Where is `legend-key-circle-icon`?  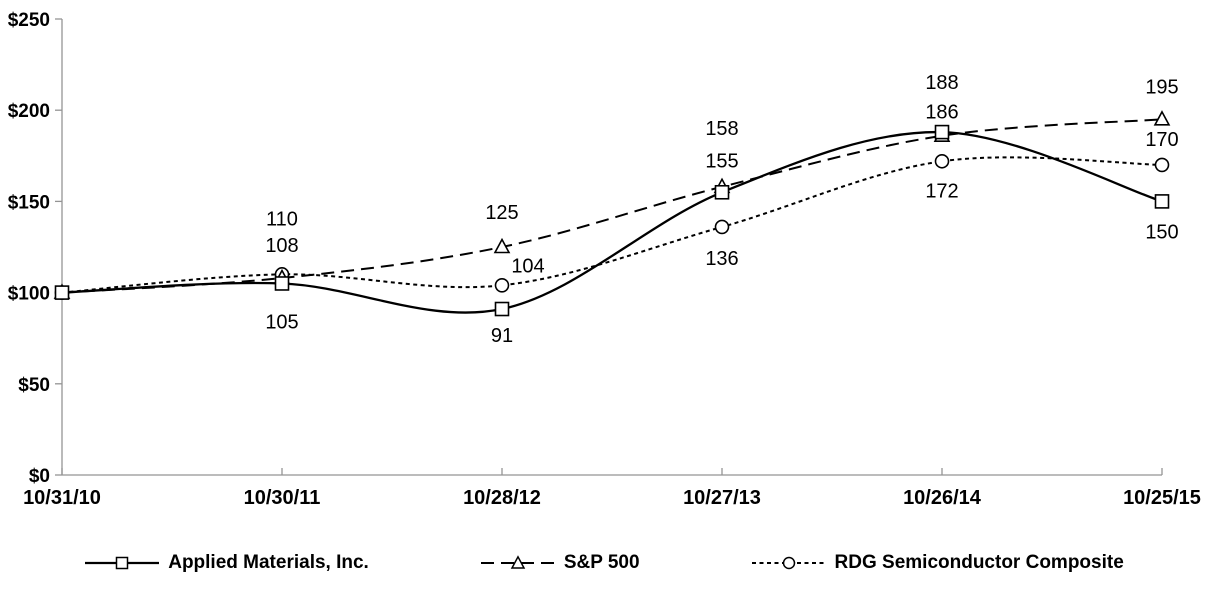 legend-key-circle-icon is located at coordinates (788, 563).